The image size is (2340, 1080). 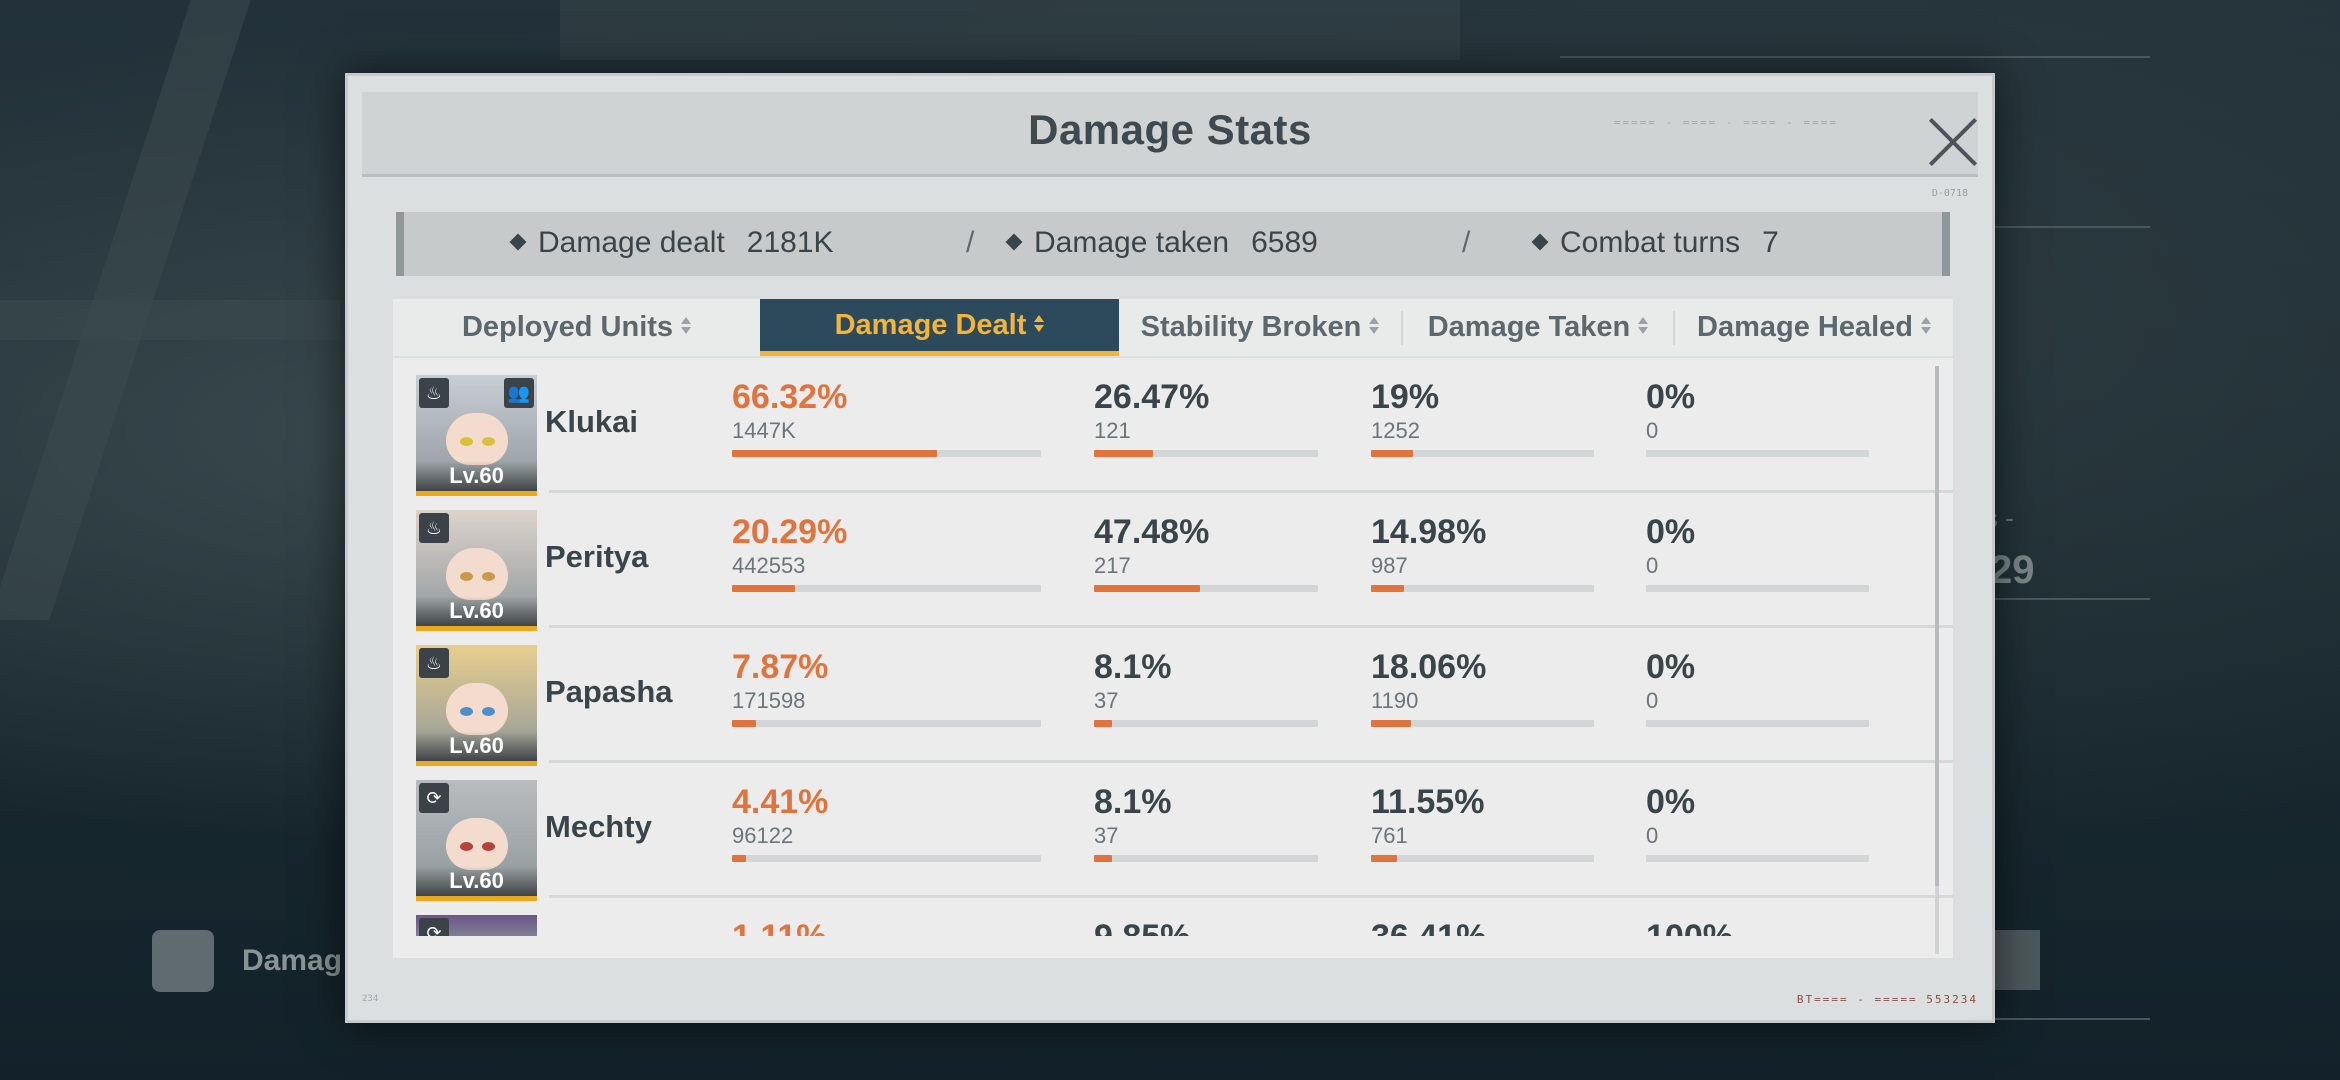 What do you see at coordinates (1937, 626) in the screenshot?
I see `scrollbar-thumb` at bounding box center [1937, 626].